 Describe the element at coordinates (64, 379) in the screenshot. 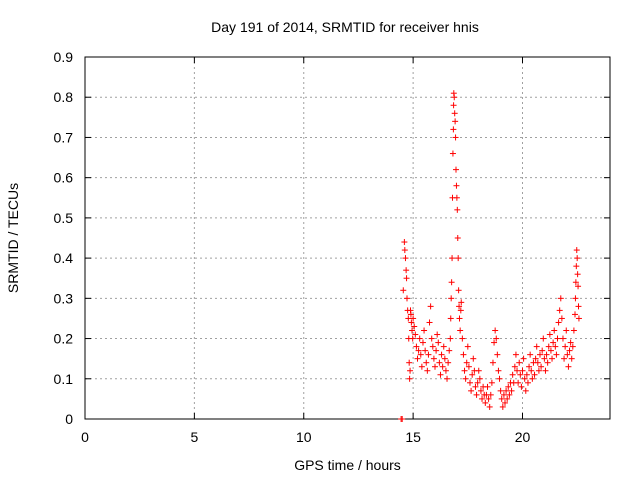

I see `y-tick-label: 0.1` at that location.